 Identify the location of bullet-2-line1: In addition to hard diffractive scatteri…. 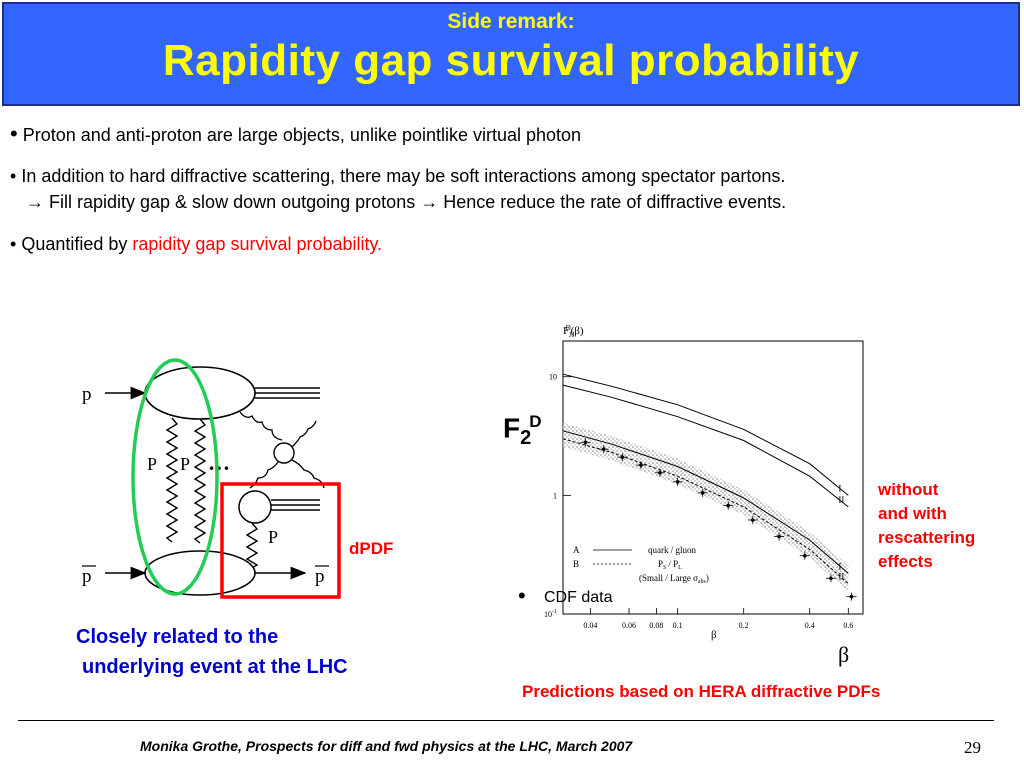
(403, 176).